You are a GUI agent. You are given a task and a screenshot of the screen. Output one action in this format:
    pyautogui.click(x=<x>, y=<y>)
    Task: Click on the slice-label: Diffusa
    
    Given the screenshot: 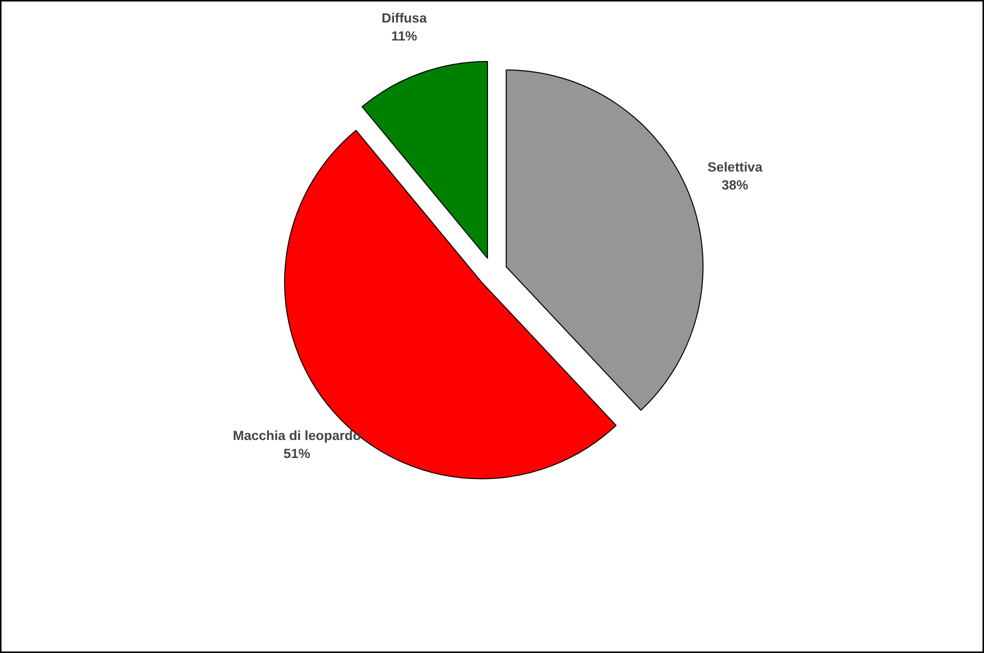 What is the action you would take?
    pyautogui.click(x=405, y=18)
    